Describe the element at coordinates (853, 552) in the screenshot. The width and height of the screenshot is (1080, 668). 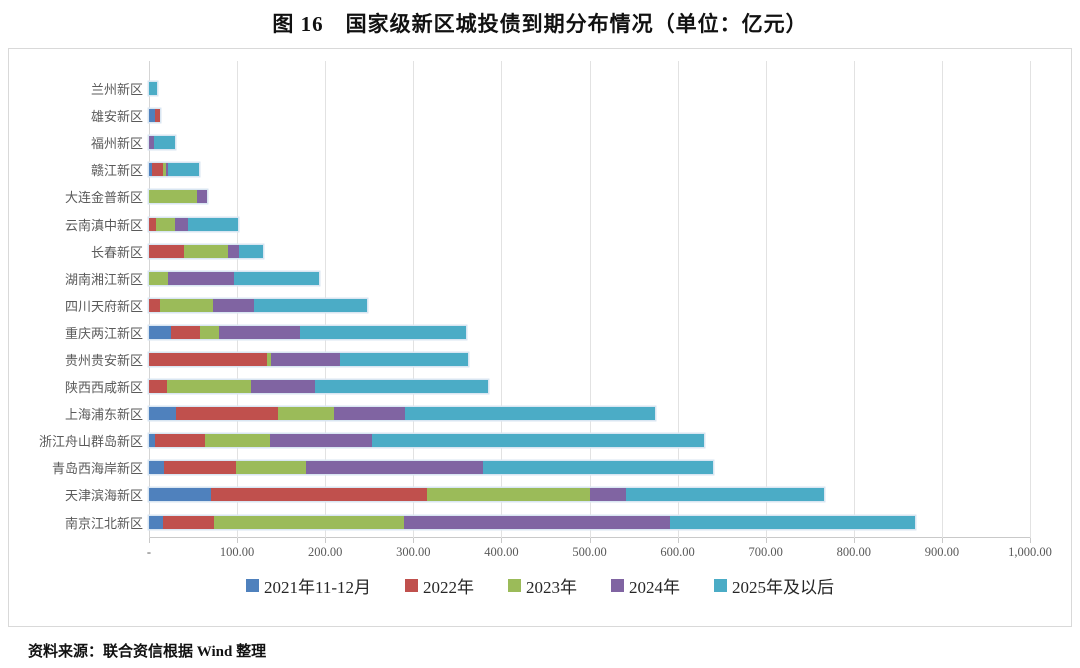
I see `x-axis-label: 800.00` at that location.